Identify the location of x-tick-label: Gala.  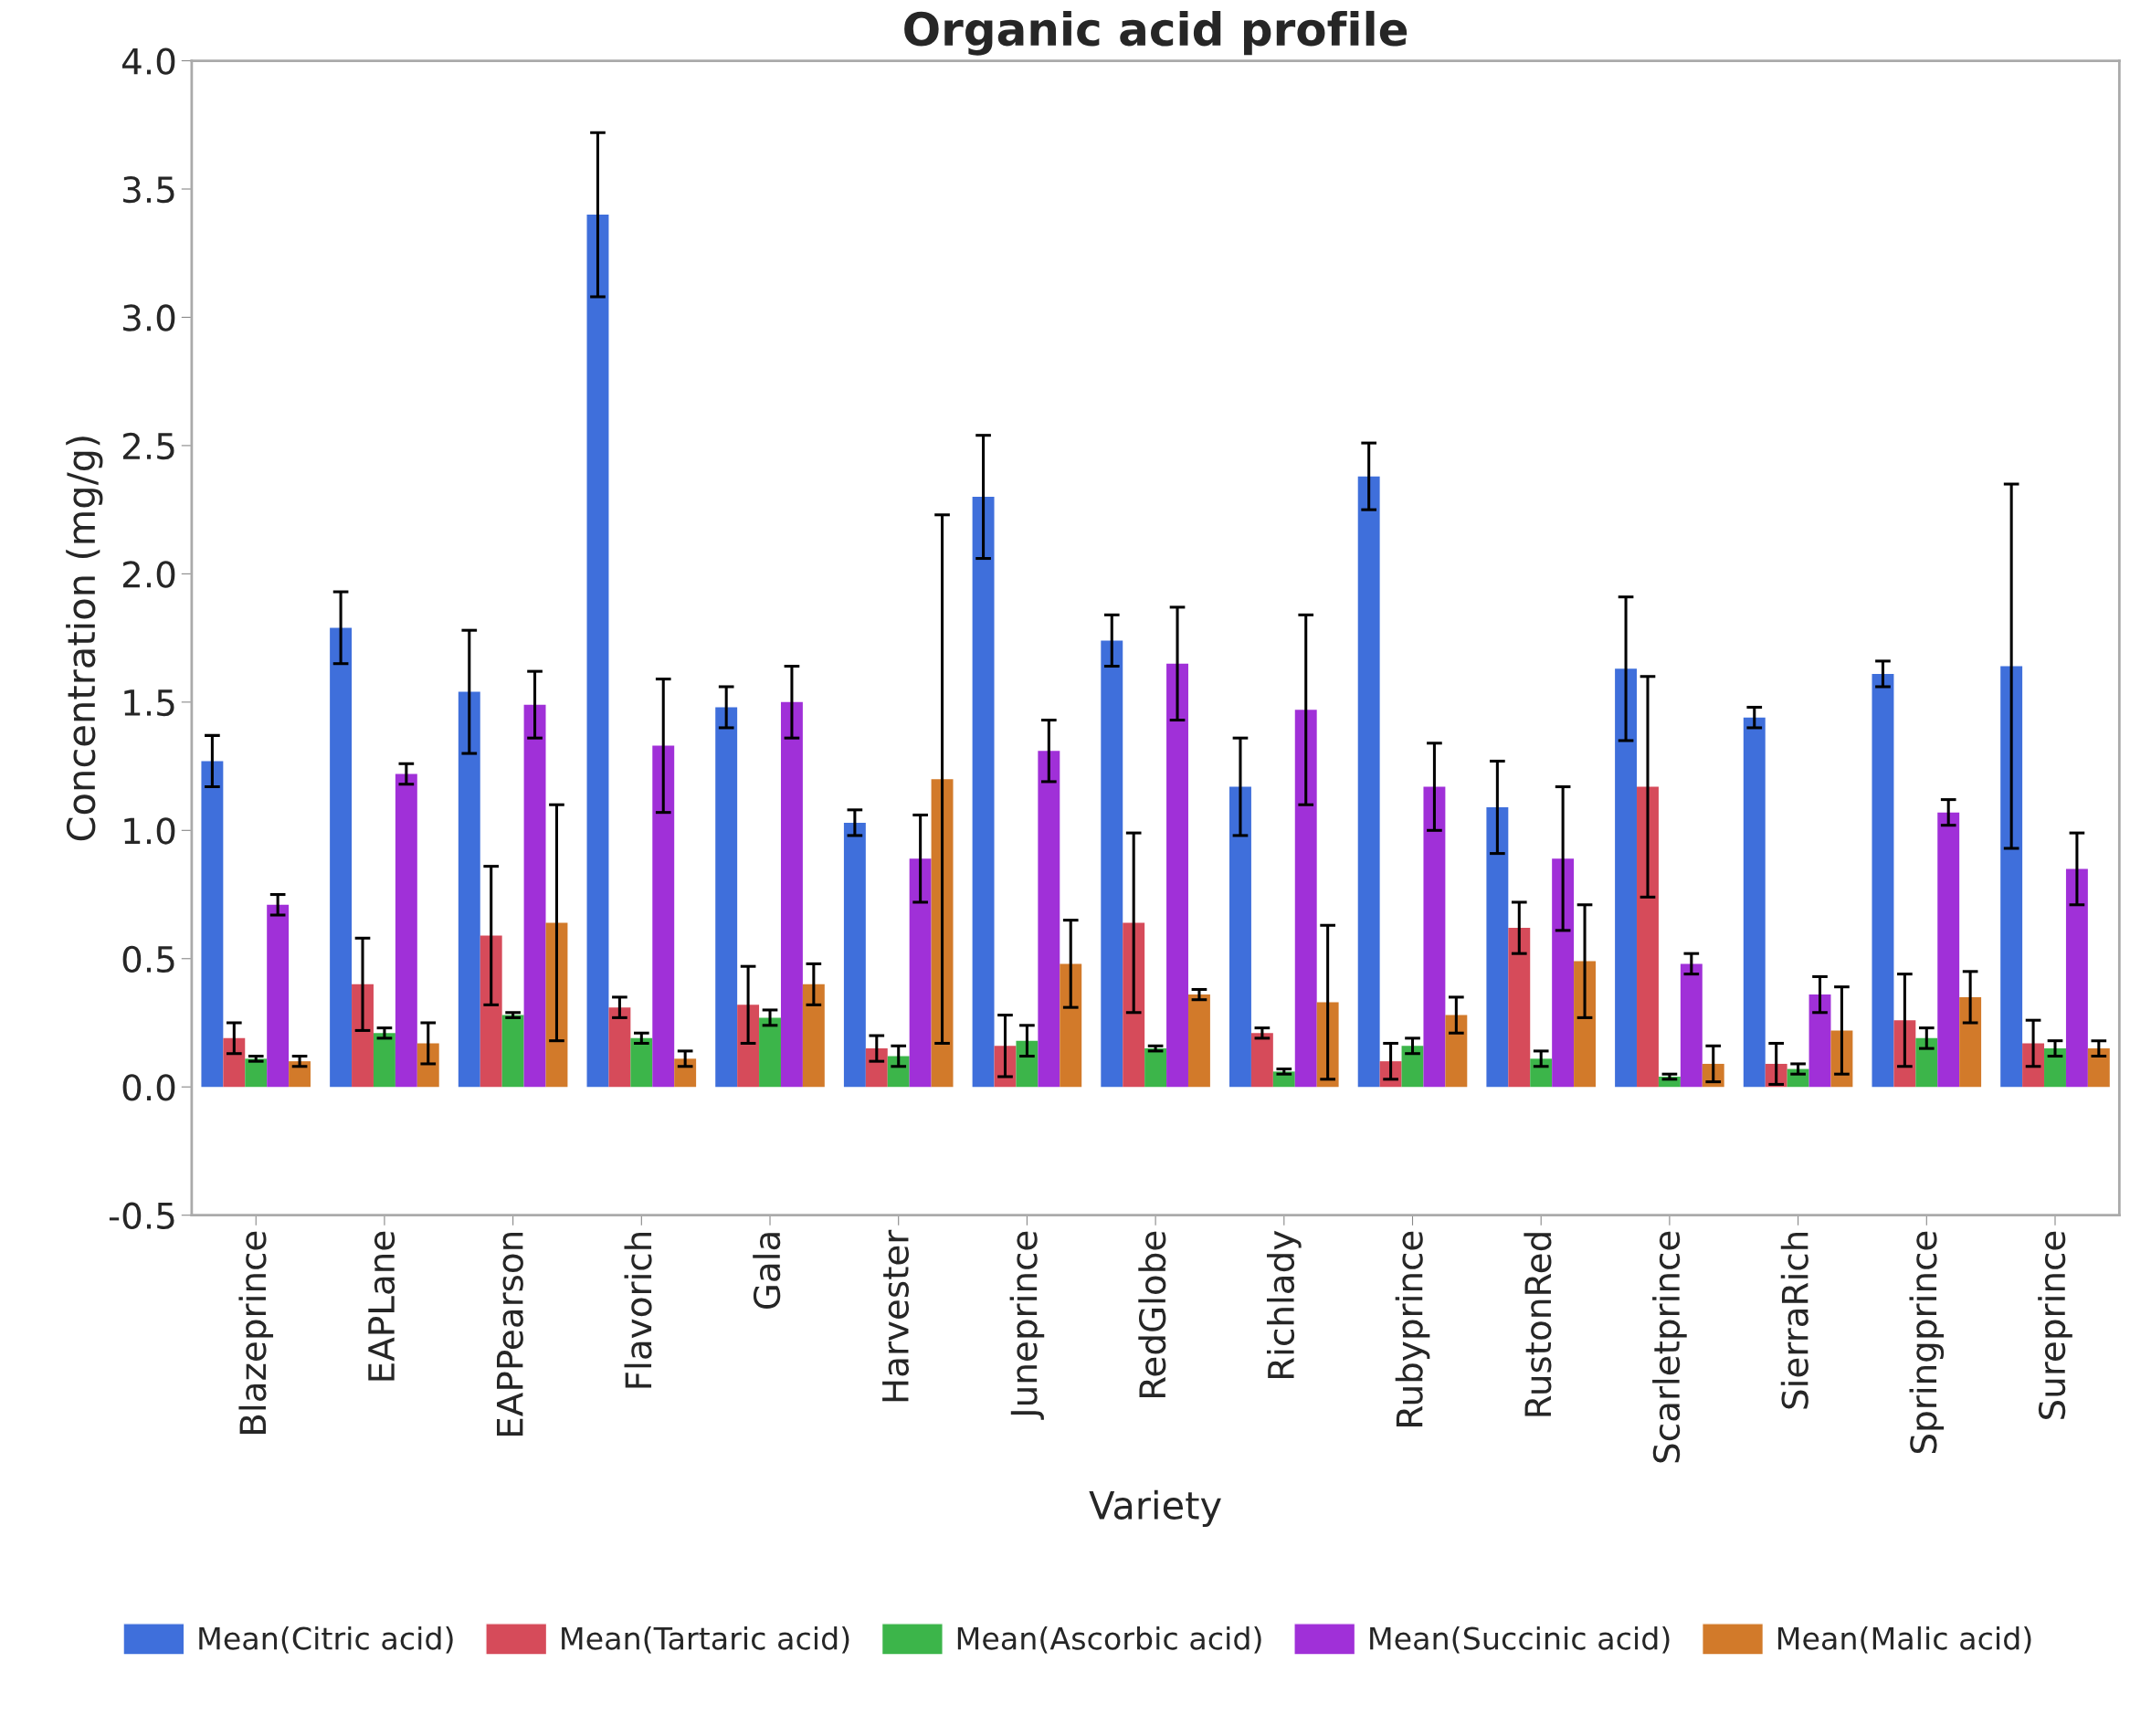
(767, 1271).